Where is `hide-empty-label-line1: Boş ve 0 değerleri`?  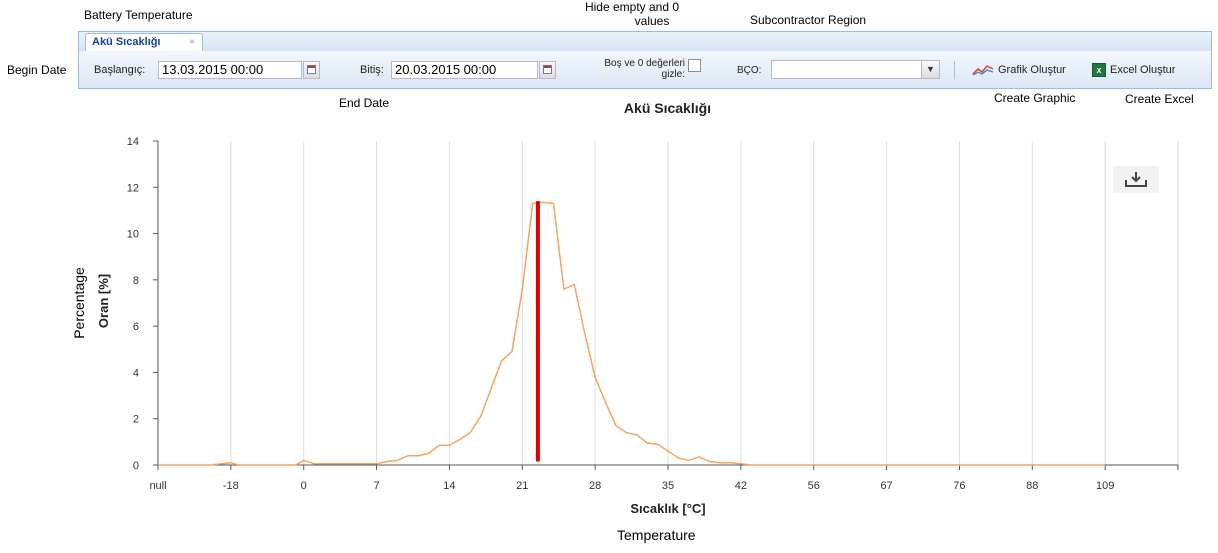 hide-empty-label-line1: Boş ve 0 değerleri is located at coordinates (644, 63).